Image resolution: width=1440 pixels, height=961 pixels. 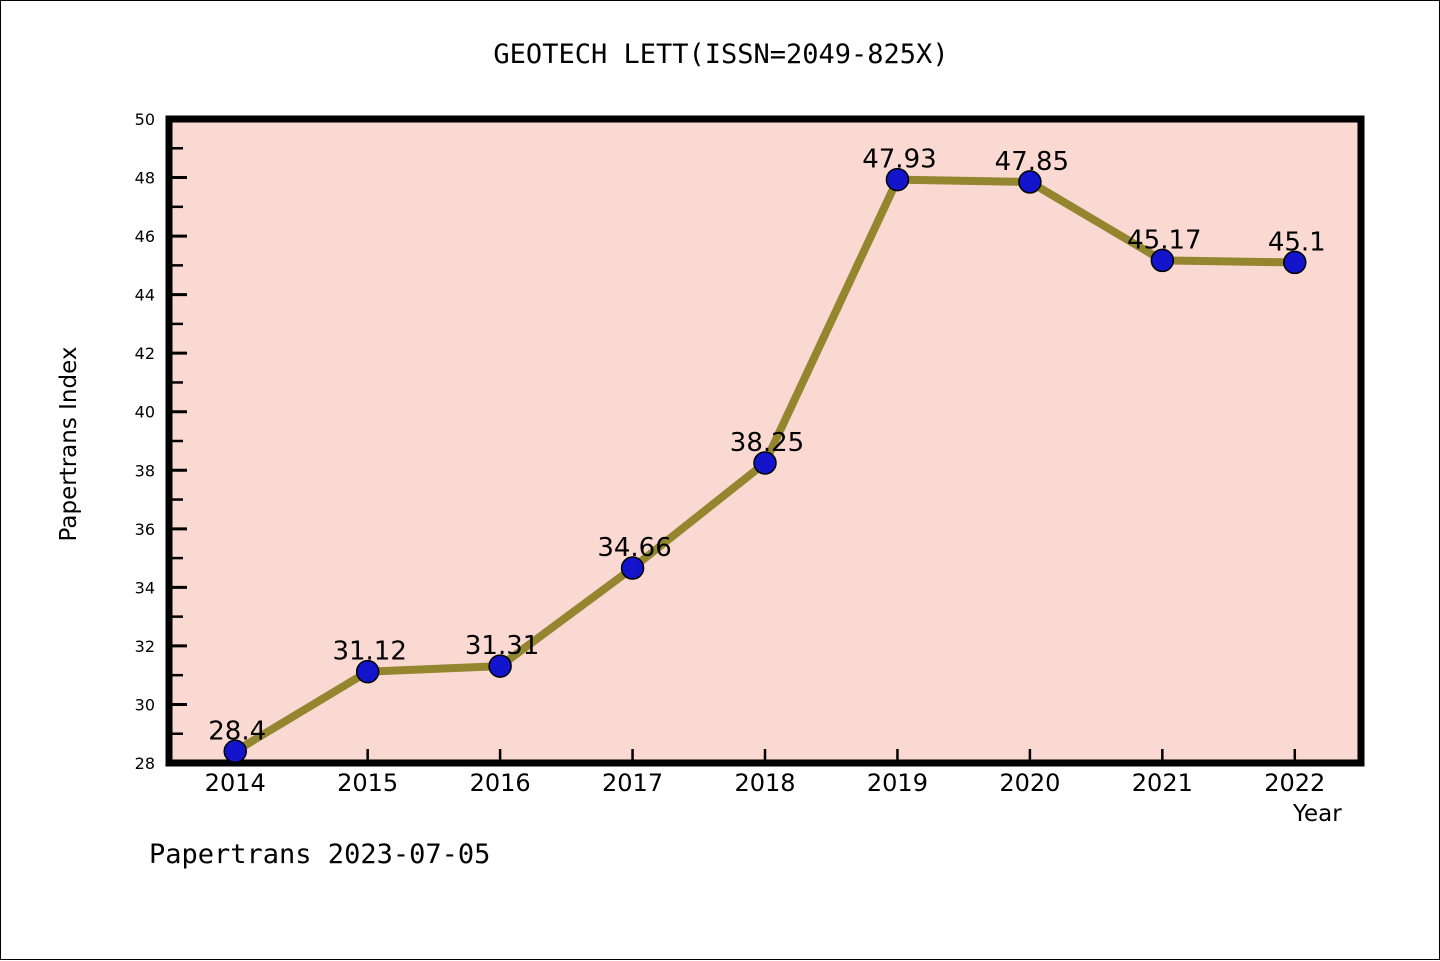 I want to click on x-axis-tick-label: 2014, so click(x=235, y=783).